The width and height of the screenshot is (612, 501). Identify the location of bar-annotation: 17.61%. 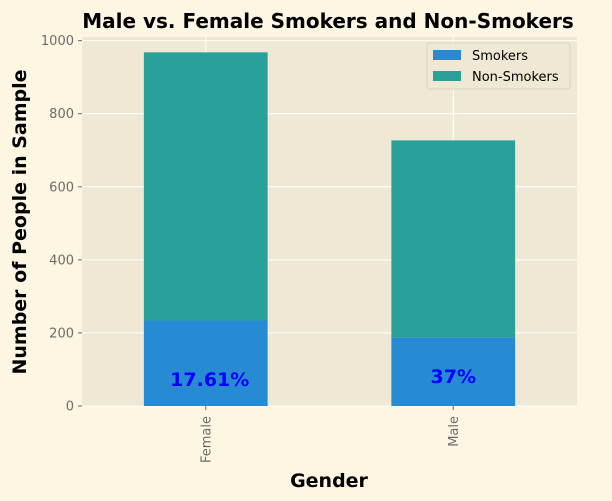
(209, 380).